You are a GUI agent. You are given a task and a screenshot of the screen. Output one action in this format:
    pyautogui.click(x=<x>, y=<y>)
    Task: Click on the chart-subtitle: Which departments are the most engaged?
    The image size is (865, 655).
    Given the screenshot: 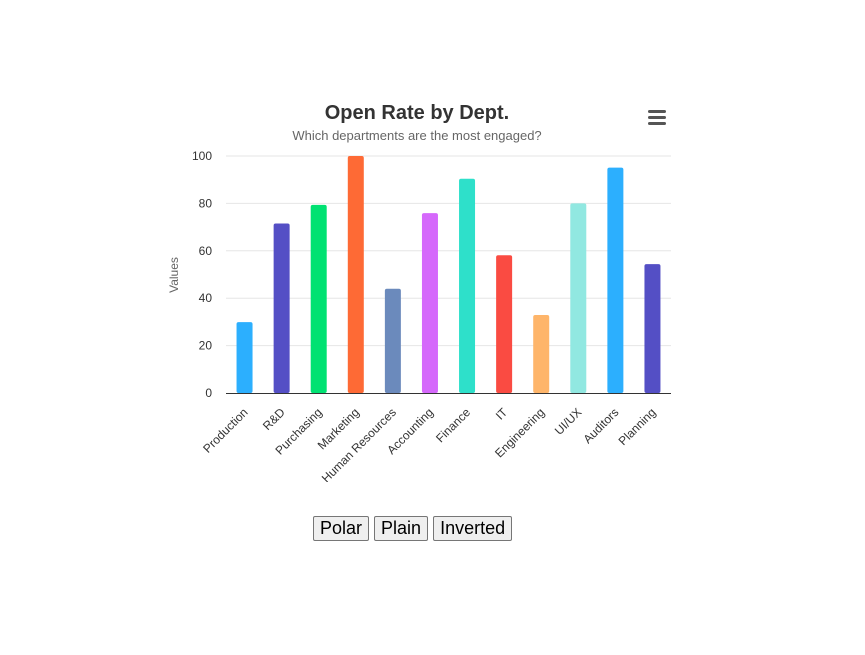 What is the action you would take?
    pyautogui.click(x=416, y=135)
    